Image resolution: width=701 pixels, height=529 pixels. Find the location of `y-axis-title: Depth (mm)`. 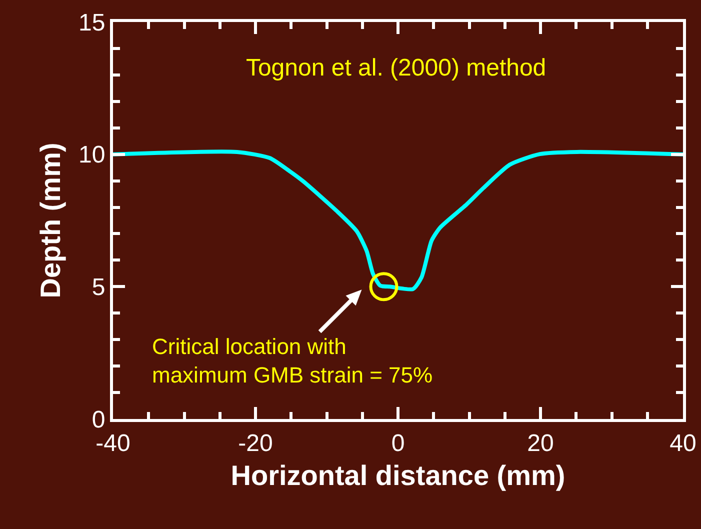

y-axis-title: Depth (mm) is located at coordinates (50, 220).